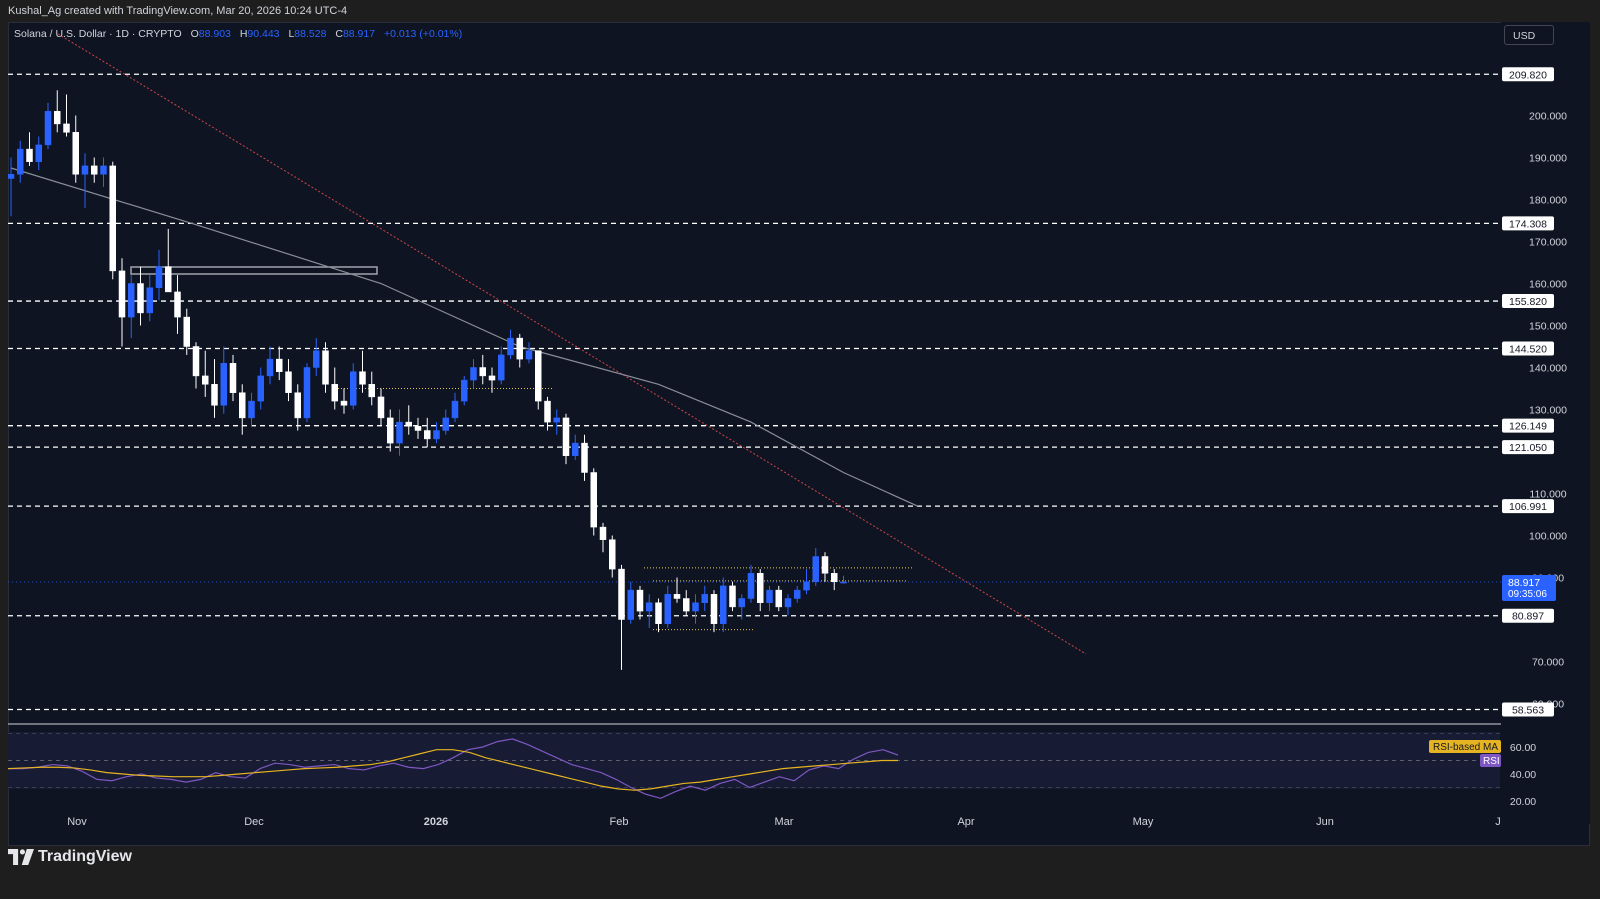 Image resolution: width=1600 pixels, height=899 pixels. What do you see at coordinates (1529, 35) in the screenshot?
I see `currency-selector: USD` at bounding box center [1529, 35].